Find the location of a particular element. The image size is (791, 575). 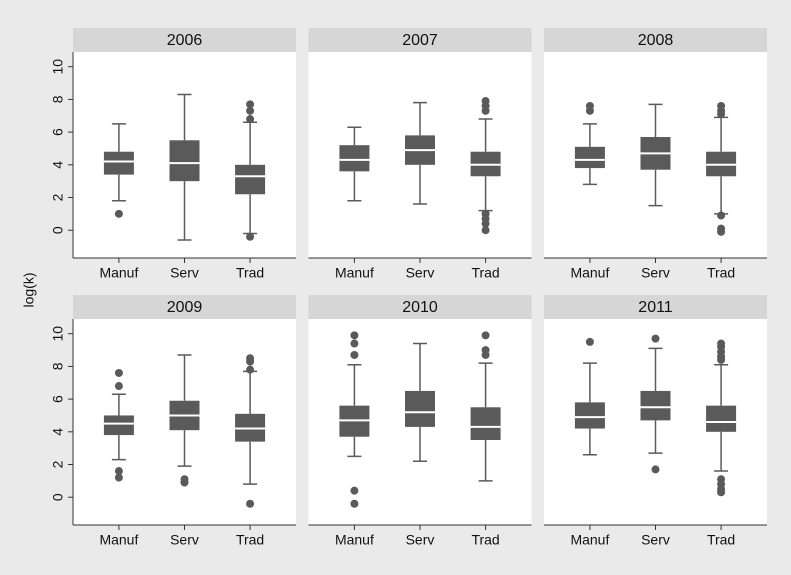

panel-title: 2009 is located at coordinates (185, 307).